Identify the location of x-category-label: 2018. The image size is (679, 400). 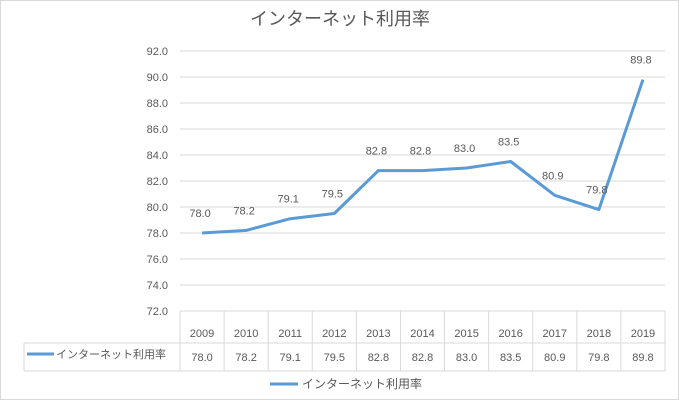
(599, 334).